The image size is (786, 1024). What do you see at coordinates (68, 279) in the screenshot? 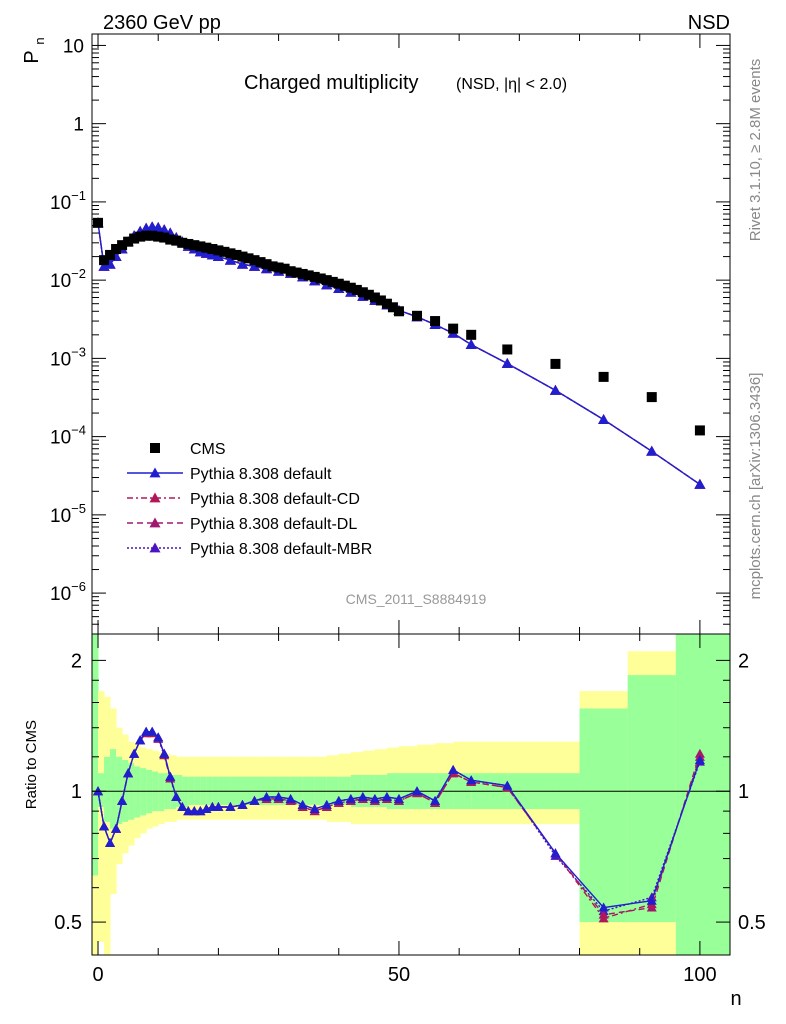
I see `main-y-tick-label: 10⁻²` at bounding box center [68, 279].